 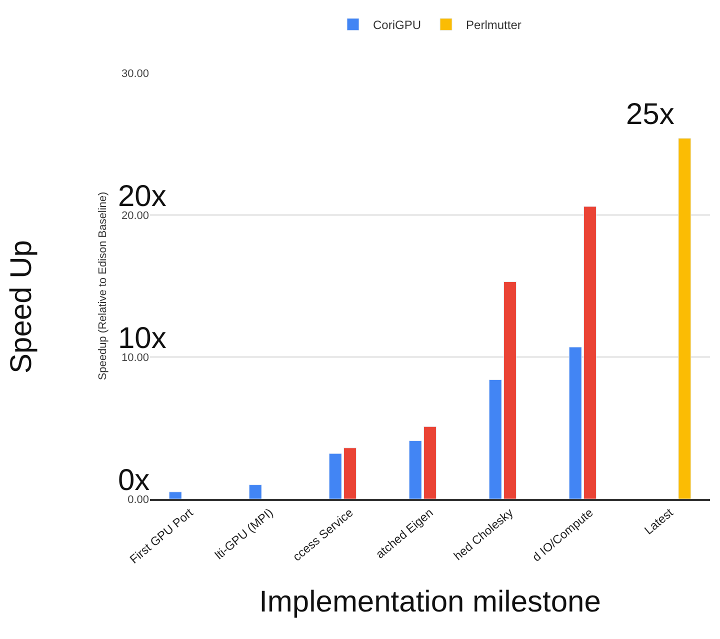 I want to click on legend-label: CoriGPU, so click(x=397, y=25).